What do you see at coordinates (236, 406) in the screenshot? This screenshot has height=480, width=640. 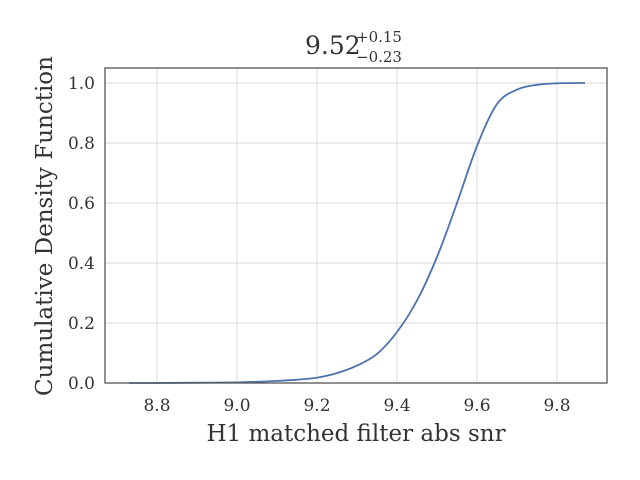 I see `x-tick-label: 9.0` at bounding box center [236, 406].